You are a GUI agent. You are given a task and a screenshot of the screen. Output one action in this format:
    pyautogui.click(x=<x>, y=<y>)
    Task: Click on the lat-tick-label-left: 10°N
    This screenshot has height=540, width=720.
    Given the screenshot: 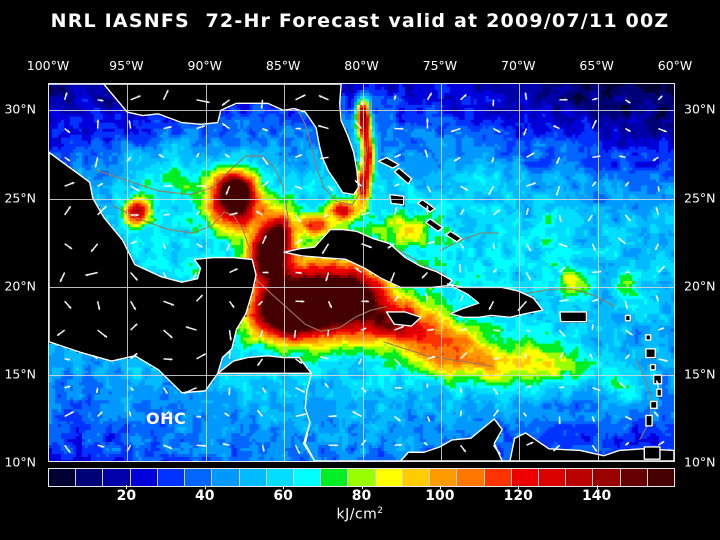 What is the action you would take?
    pyautogui.click(x=20, y=462)
    